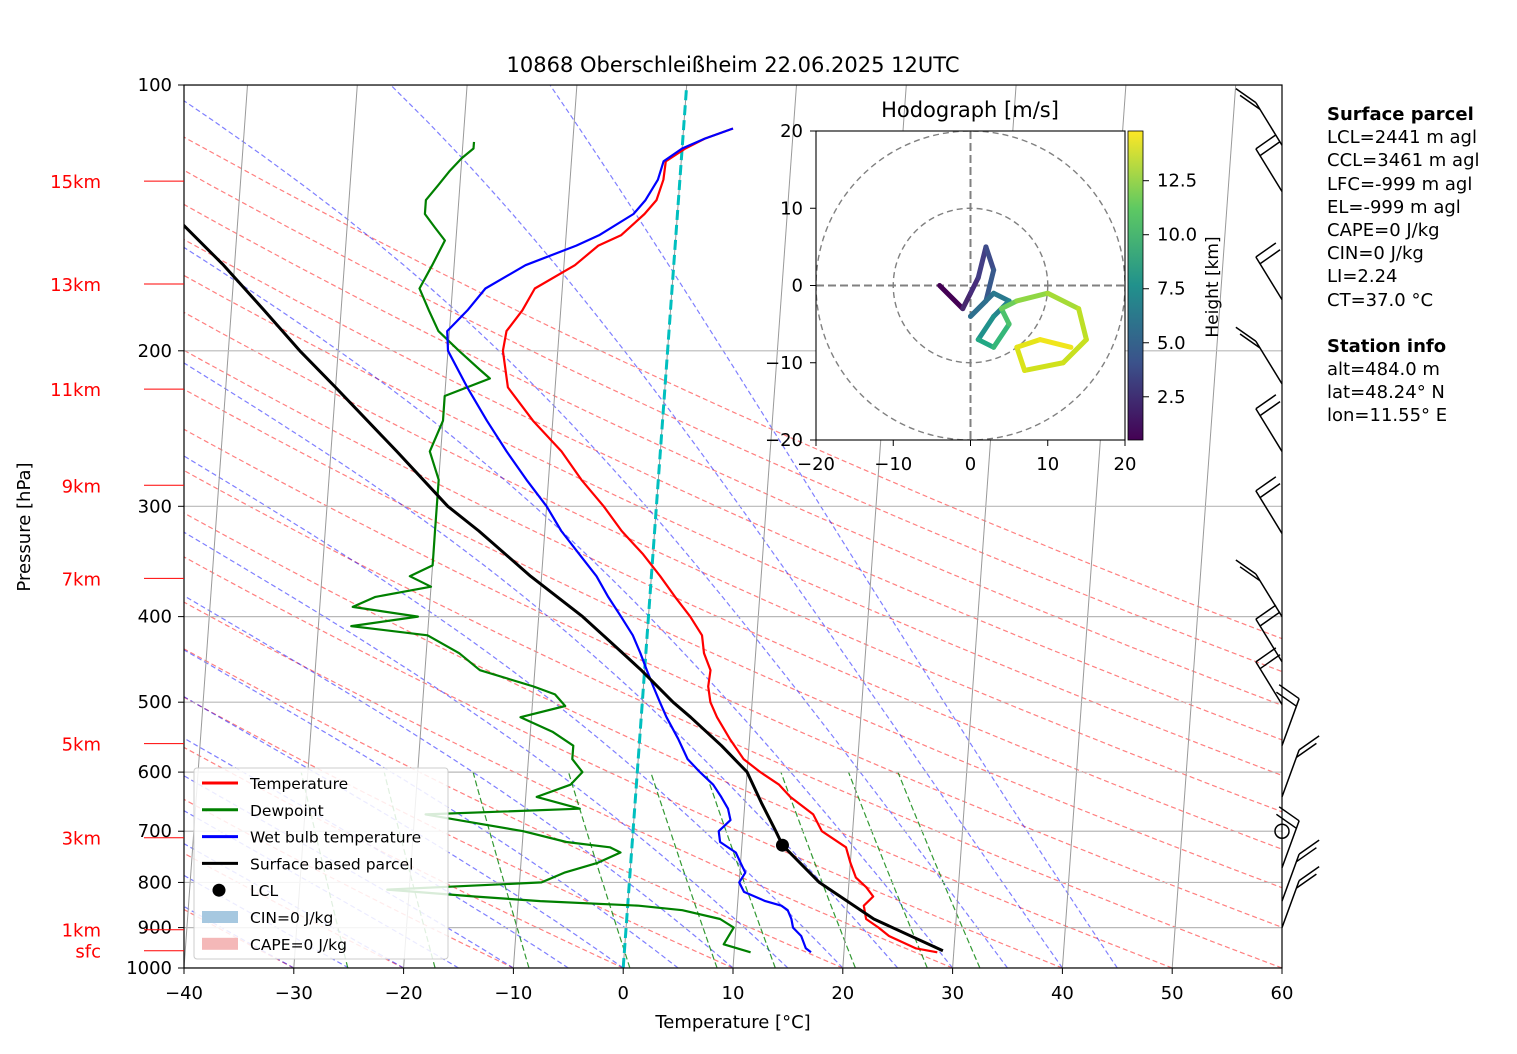 The height and width of the screenshot is (1054, 1517). Describe the element at coordinates (733, 65) in the screenshot. I see `chart-title: 10868 Oberschleißheim 22.06.2025 12UTC` at that location.